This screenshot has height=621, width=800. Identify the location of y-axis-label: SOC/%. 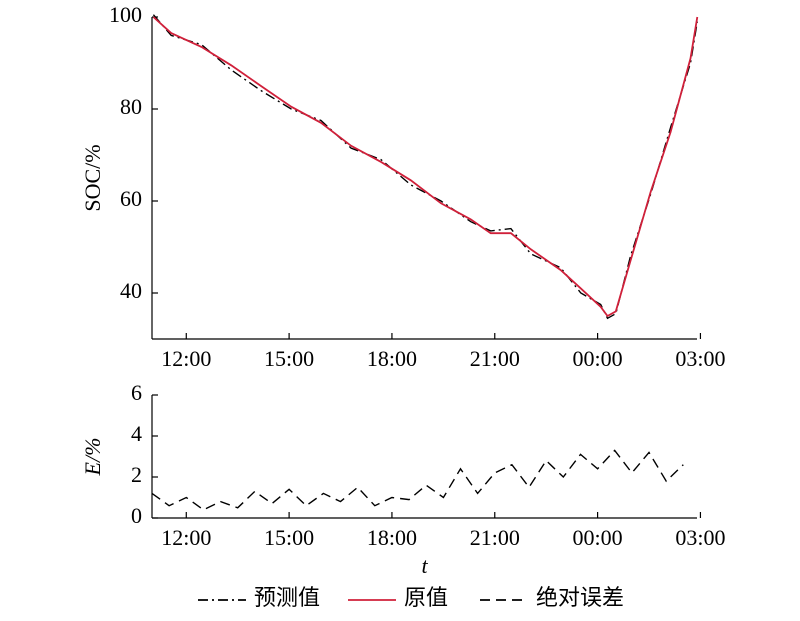
(92, 177).